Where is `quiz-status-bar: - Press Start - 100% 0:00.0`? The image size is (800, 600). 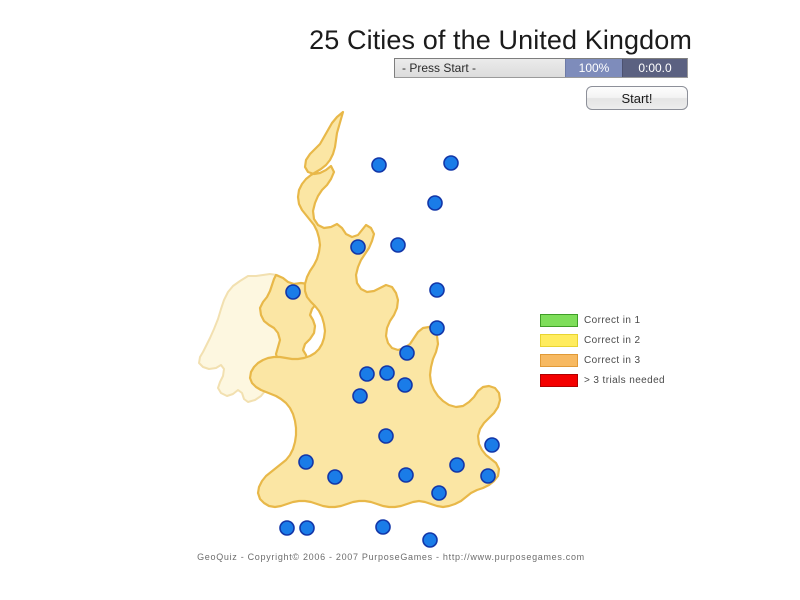 quiz-status-bar: - Press Start - 100% 0:00.0 is located at coordinates (541, 68).